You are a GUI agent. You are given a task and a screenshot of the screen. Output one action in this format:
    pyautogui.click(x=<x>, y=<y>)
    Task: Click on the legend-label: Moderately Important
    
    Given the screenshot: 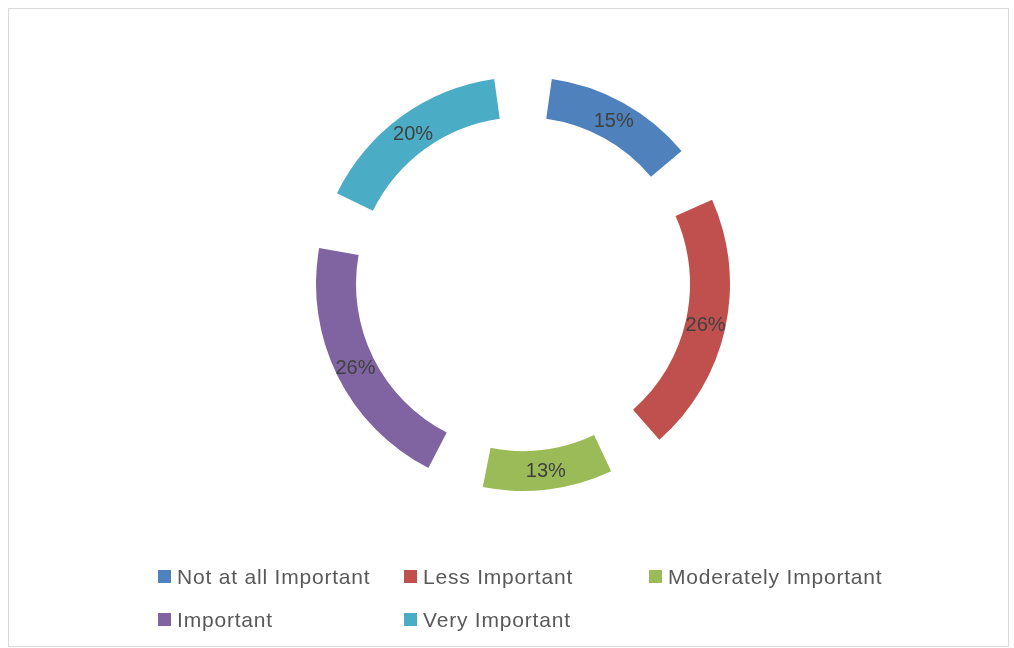 What is the action you would take?
    pyautogui.click(x=775, y=576)
    